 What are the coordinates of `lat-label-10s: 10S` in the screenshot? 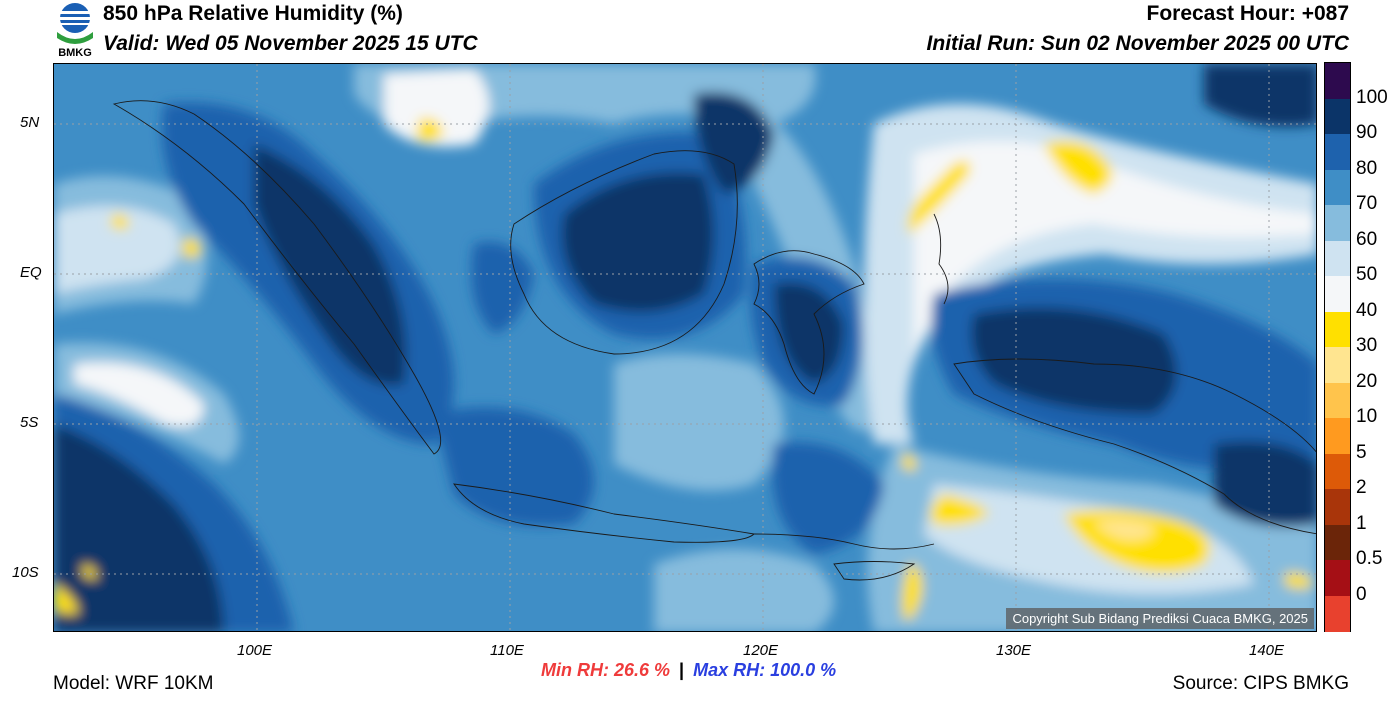 It's located at (25, 572).